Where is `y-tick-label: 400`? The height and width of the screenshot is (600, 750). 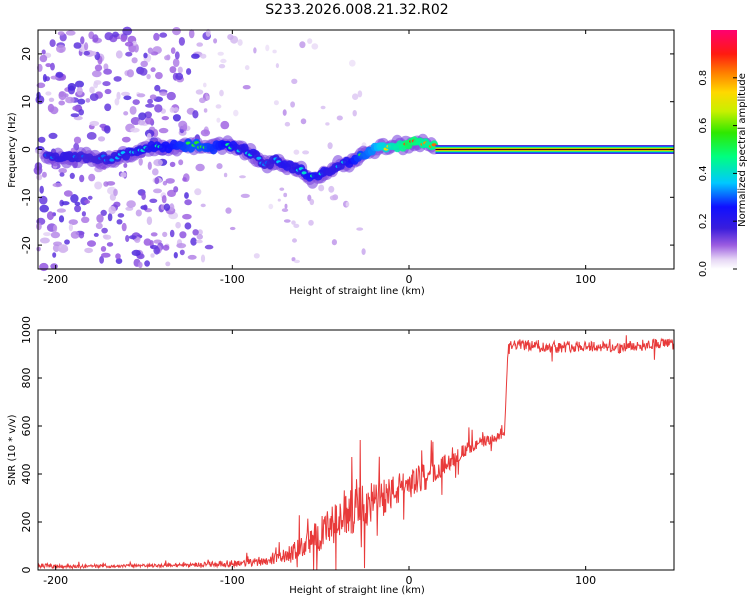 y-tick-label: 400 is located at coordinates (26, 474).